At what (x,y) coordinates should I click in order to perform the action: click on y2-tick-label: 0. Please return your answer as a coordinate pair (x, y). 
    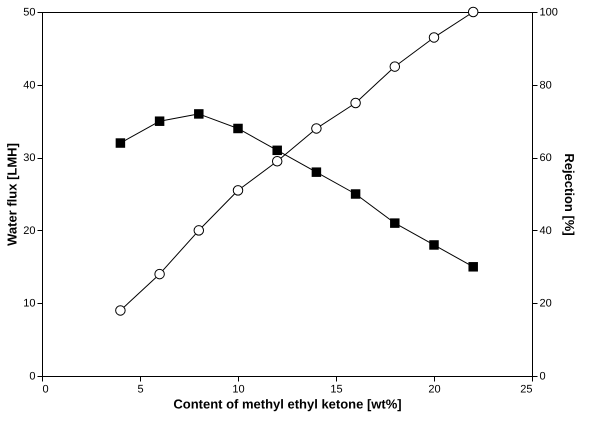
    Looking at the image, I should click on (543, 376).